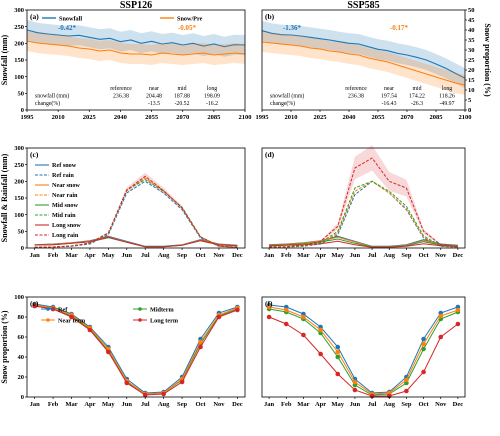  What do you see at coordinates (182, 104) in the screenshot?
I see `table-cell: -20.52` at bounding box center [182, 104].